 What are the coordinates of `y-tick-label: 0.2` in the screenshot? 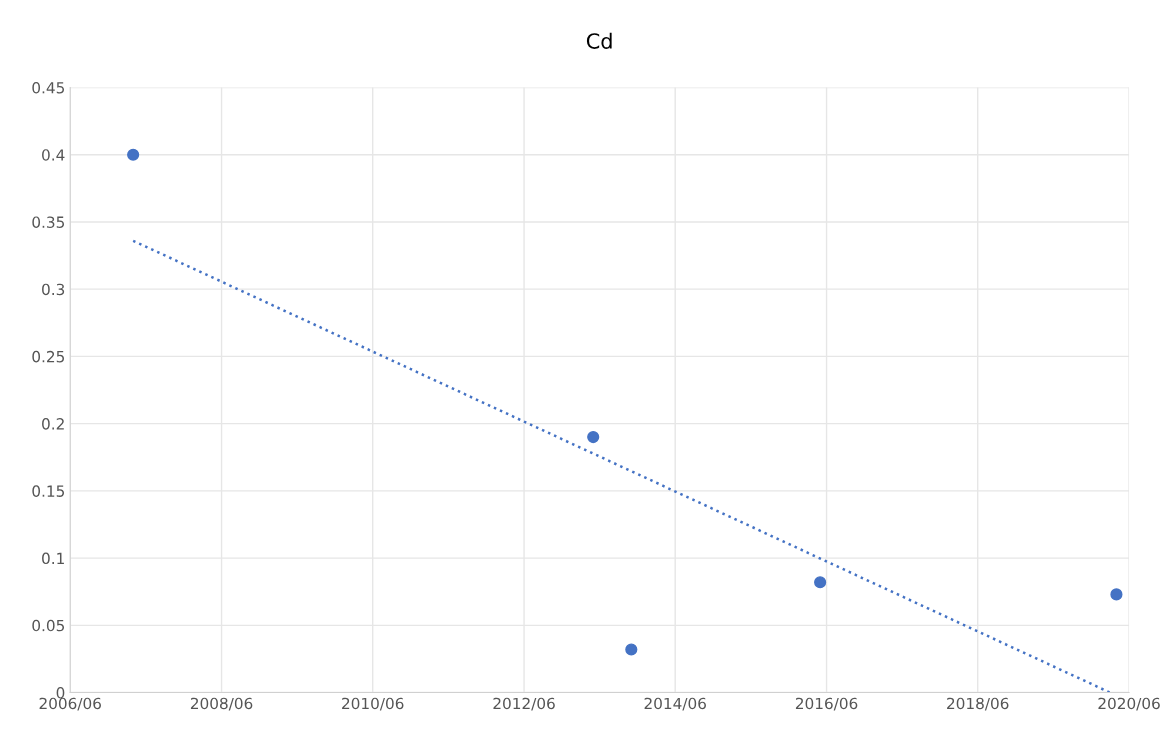 It's located at (53, 424).